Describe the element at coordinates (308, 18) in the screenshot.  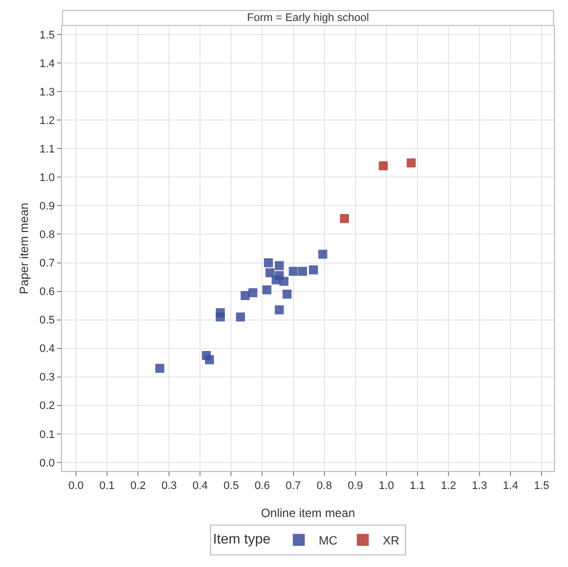
I see `chart-title: Form = Early high school` at that location.